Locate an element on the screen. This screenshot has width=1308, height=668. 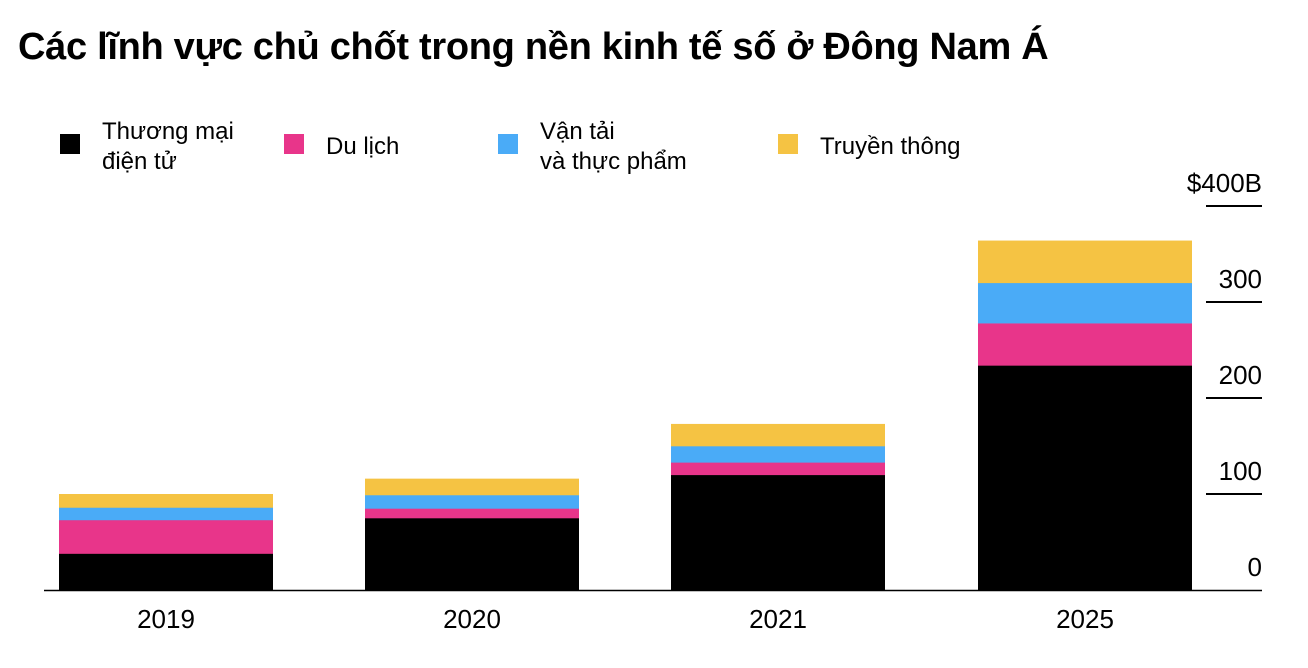
legend-label: Truyền thông is located at coordinates (890, 146).